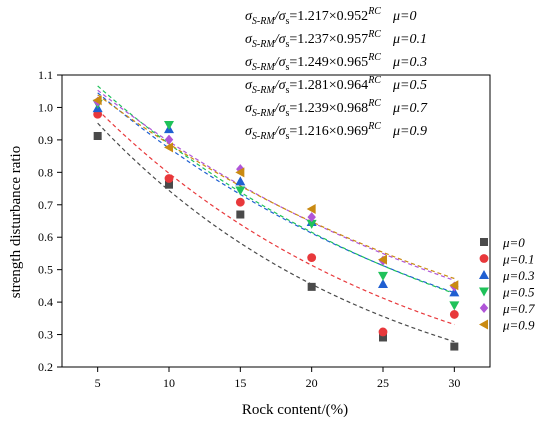  What do you see at coordinates (454, 383) in the screenshot?
I see `x-tick-label: 30` at bounding box center [454, 383].